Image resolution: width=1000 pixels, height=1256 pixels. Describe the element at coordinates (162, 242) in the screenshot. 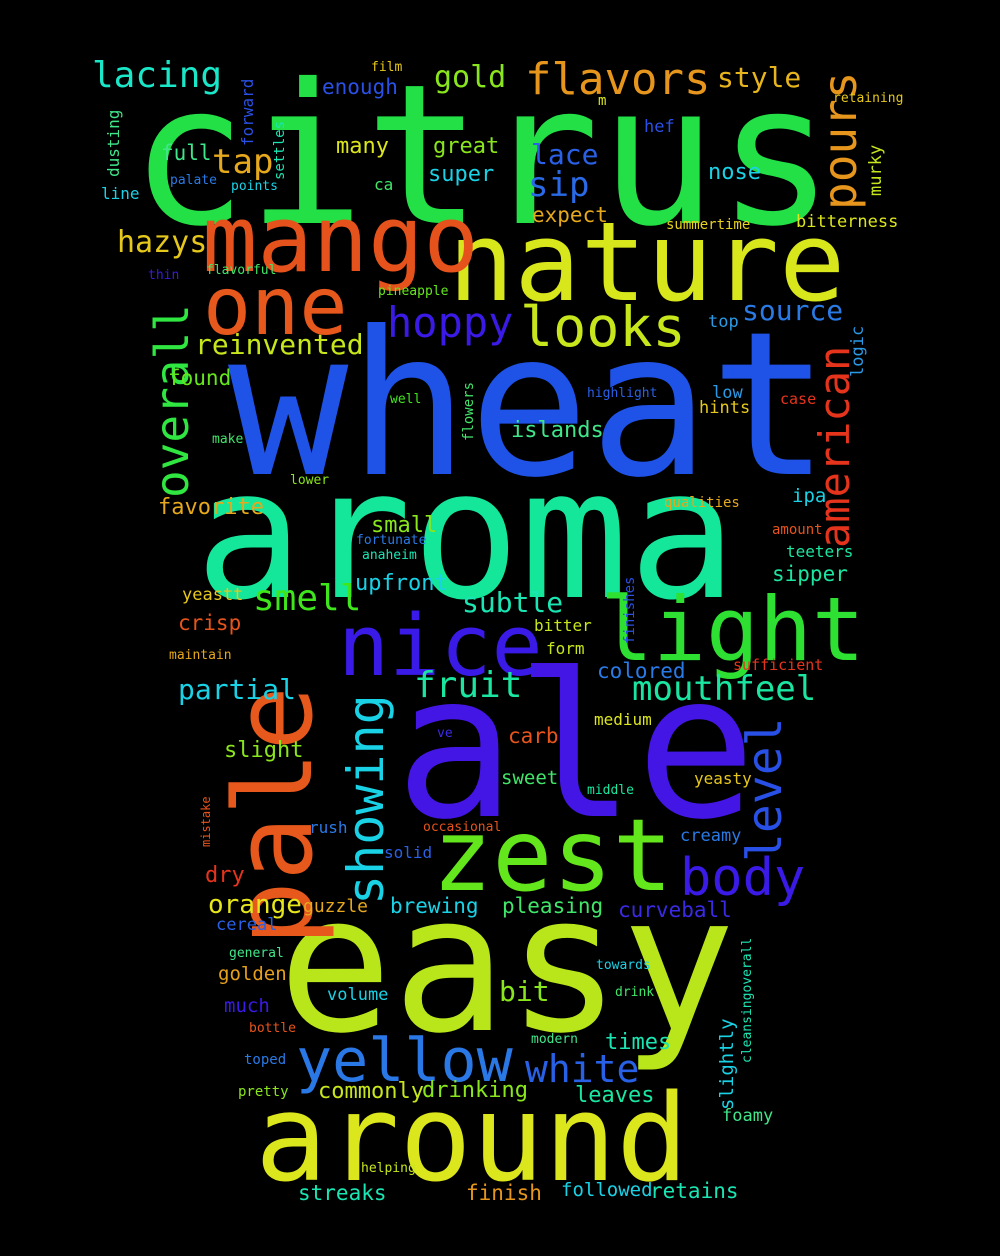

I see `word-hazys: hazys` at that location.